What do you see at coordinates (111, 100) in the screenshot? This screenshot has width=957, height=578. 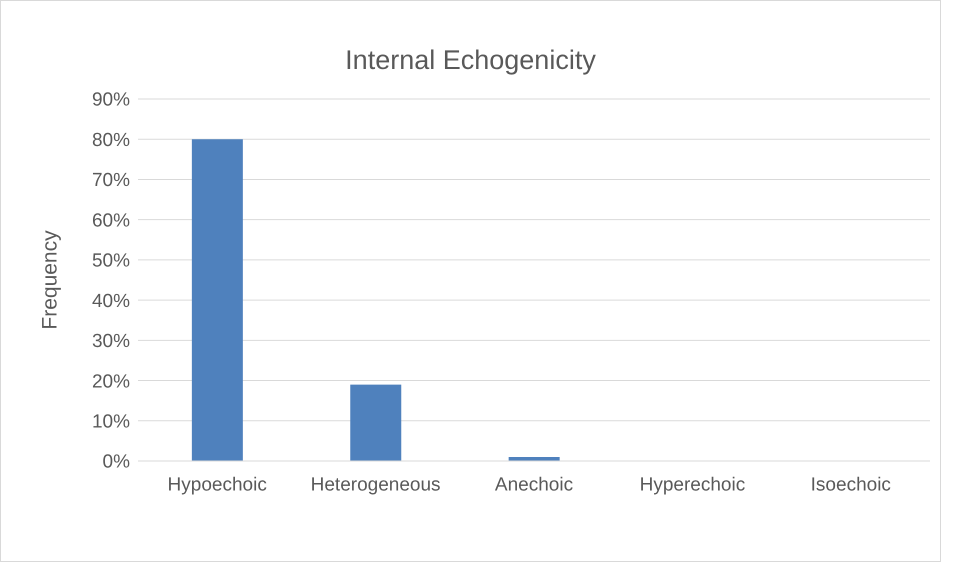 I see `y-tick-label: 90%` at bounding box center [111, 100].